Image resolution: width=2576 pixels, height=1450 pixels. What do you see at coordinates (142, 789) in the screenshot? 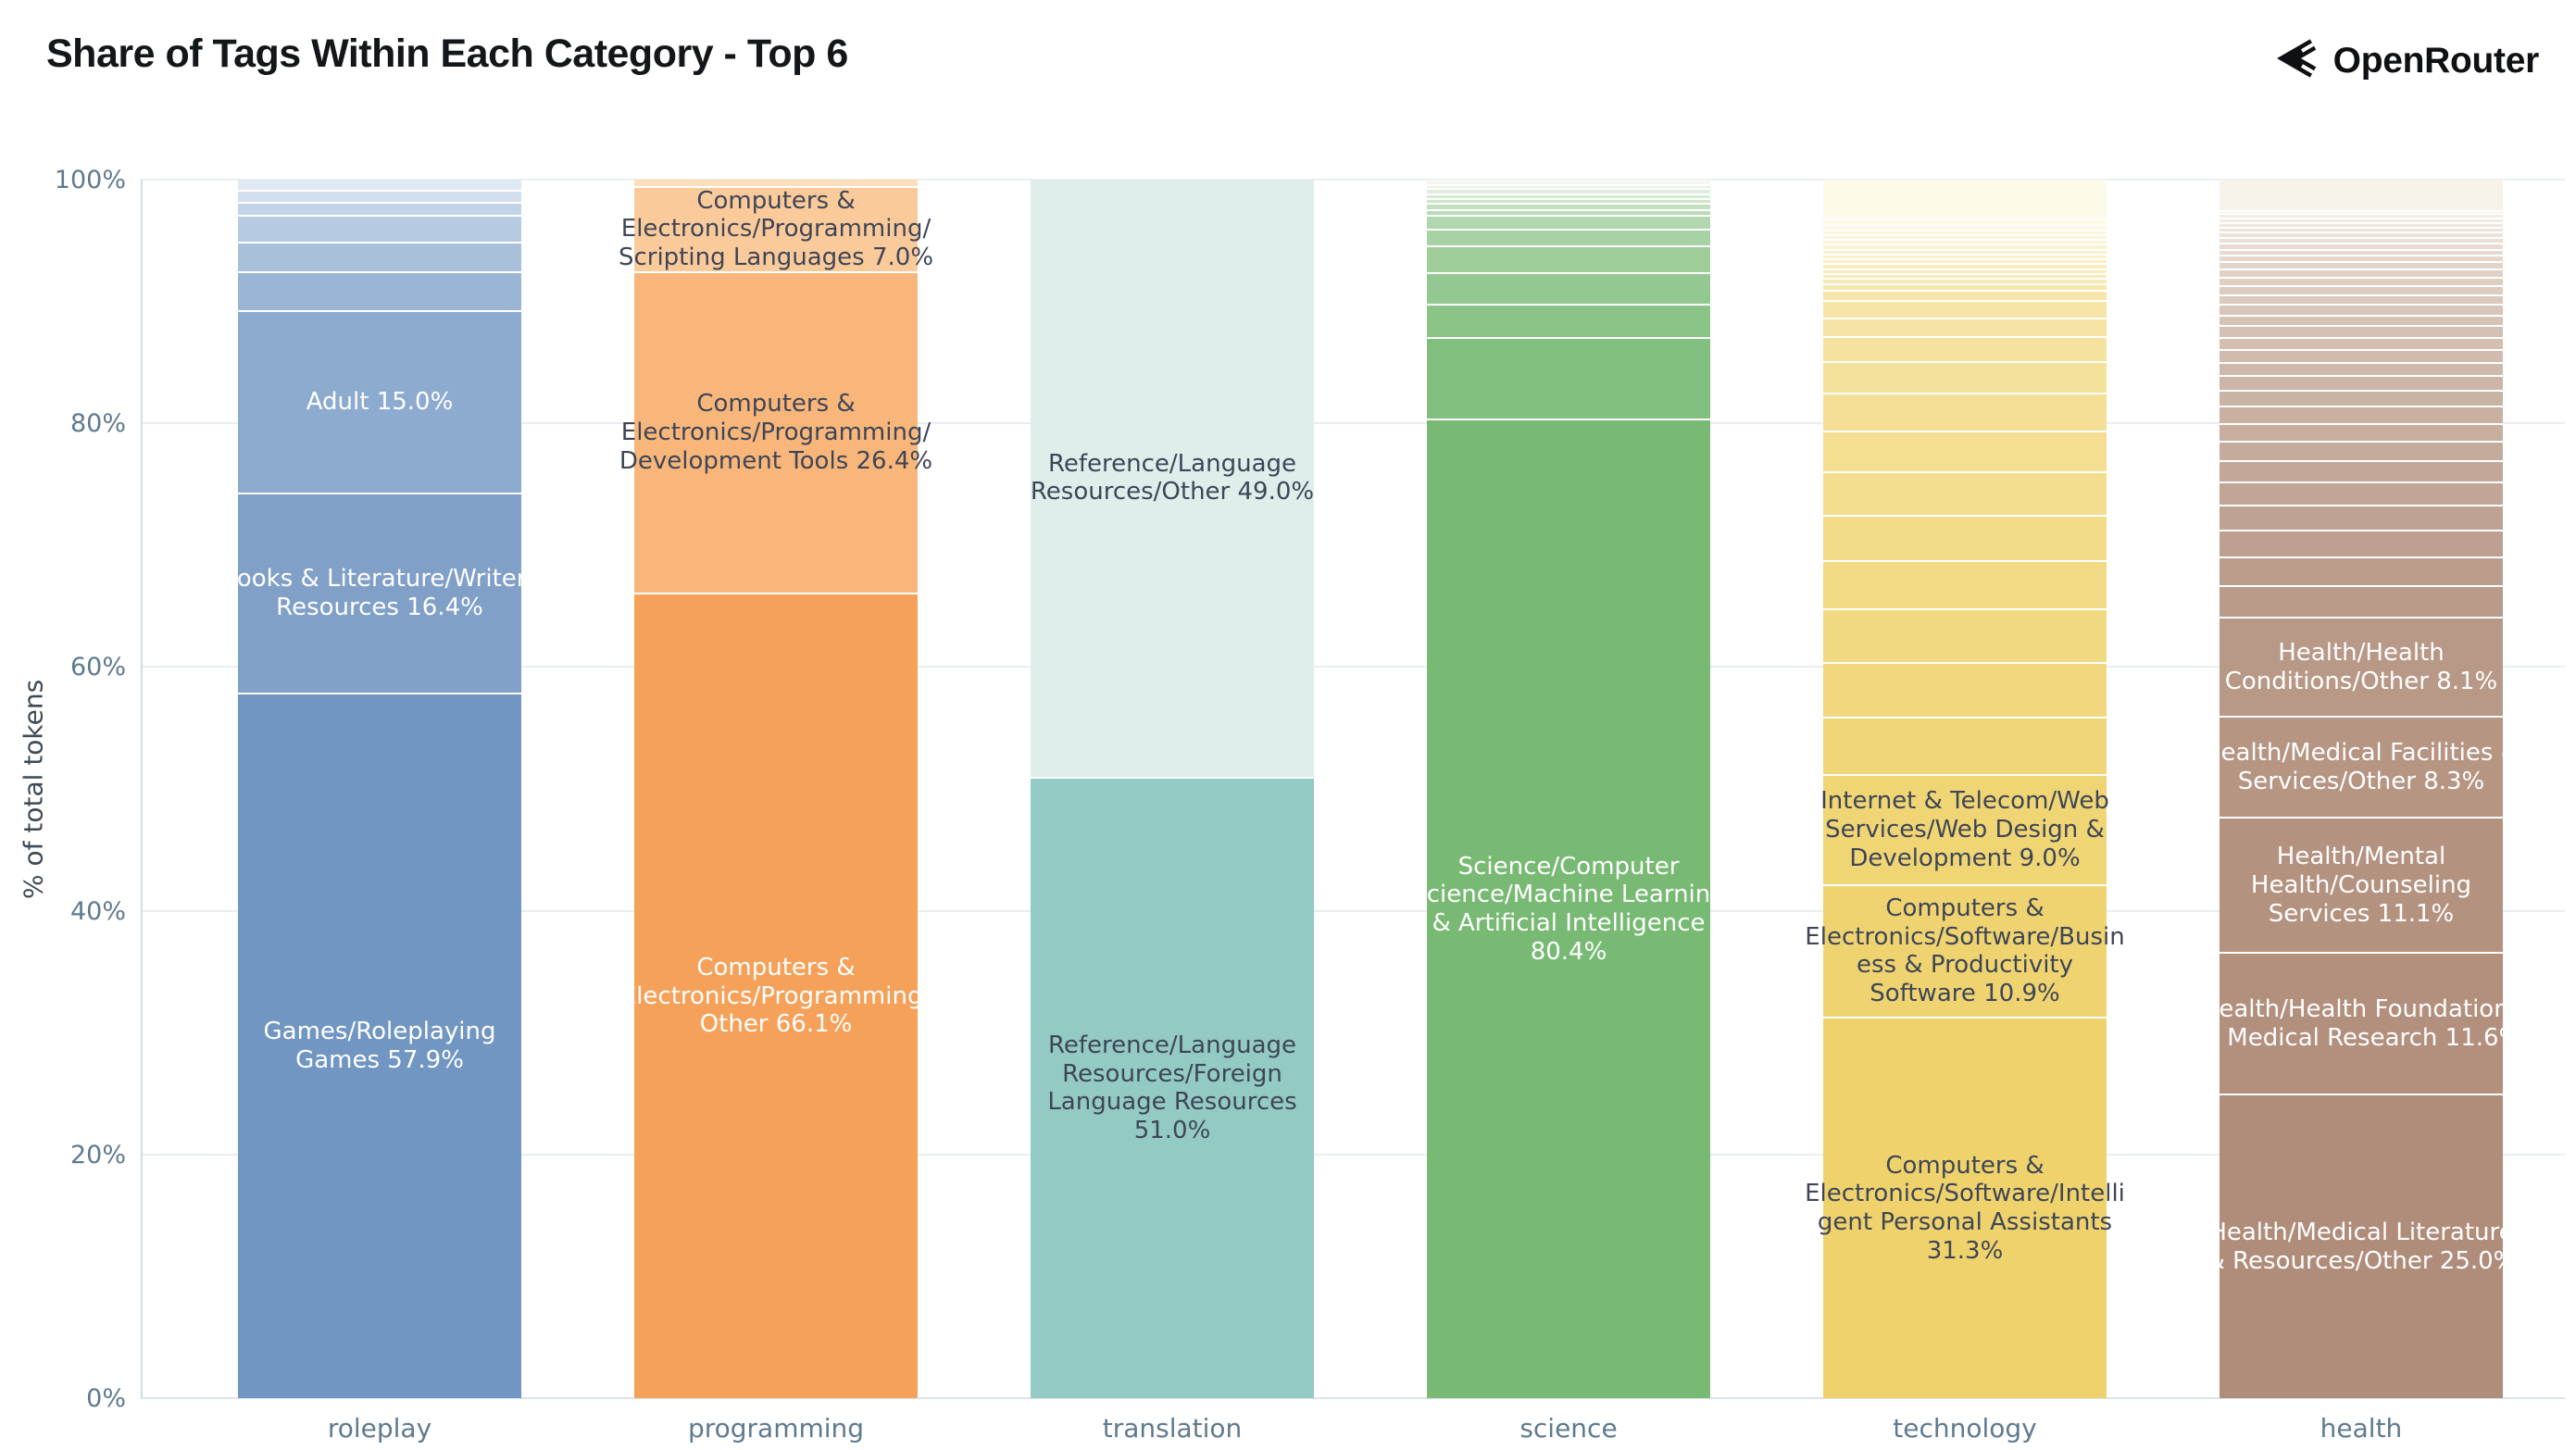
I see `y-axis-line` at bounding box center [142, 789].